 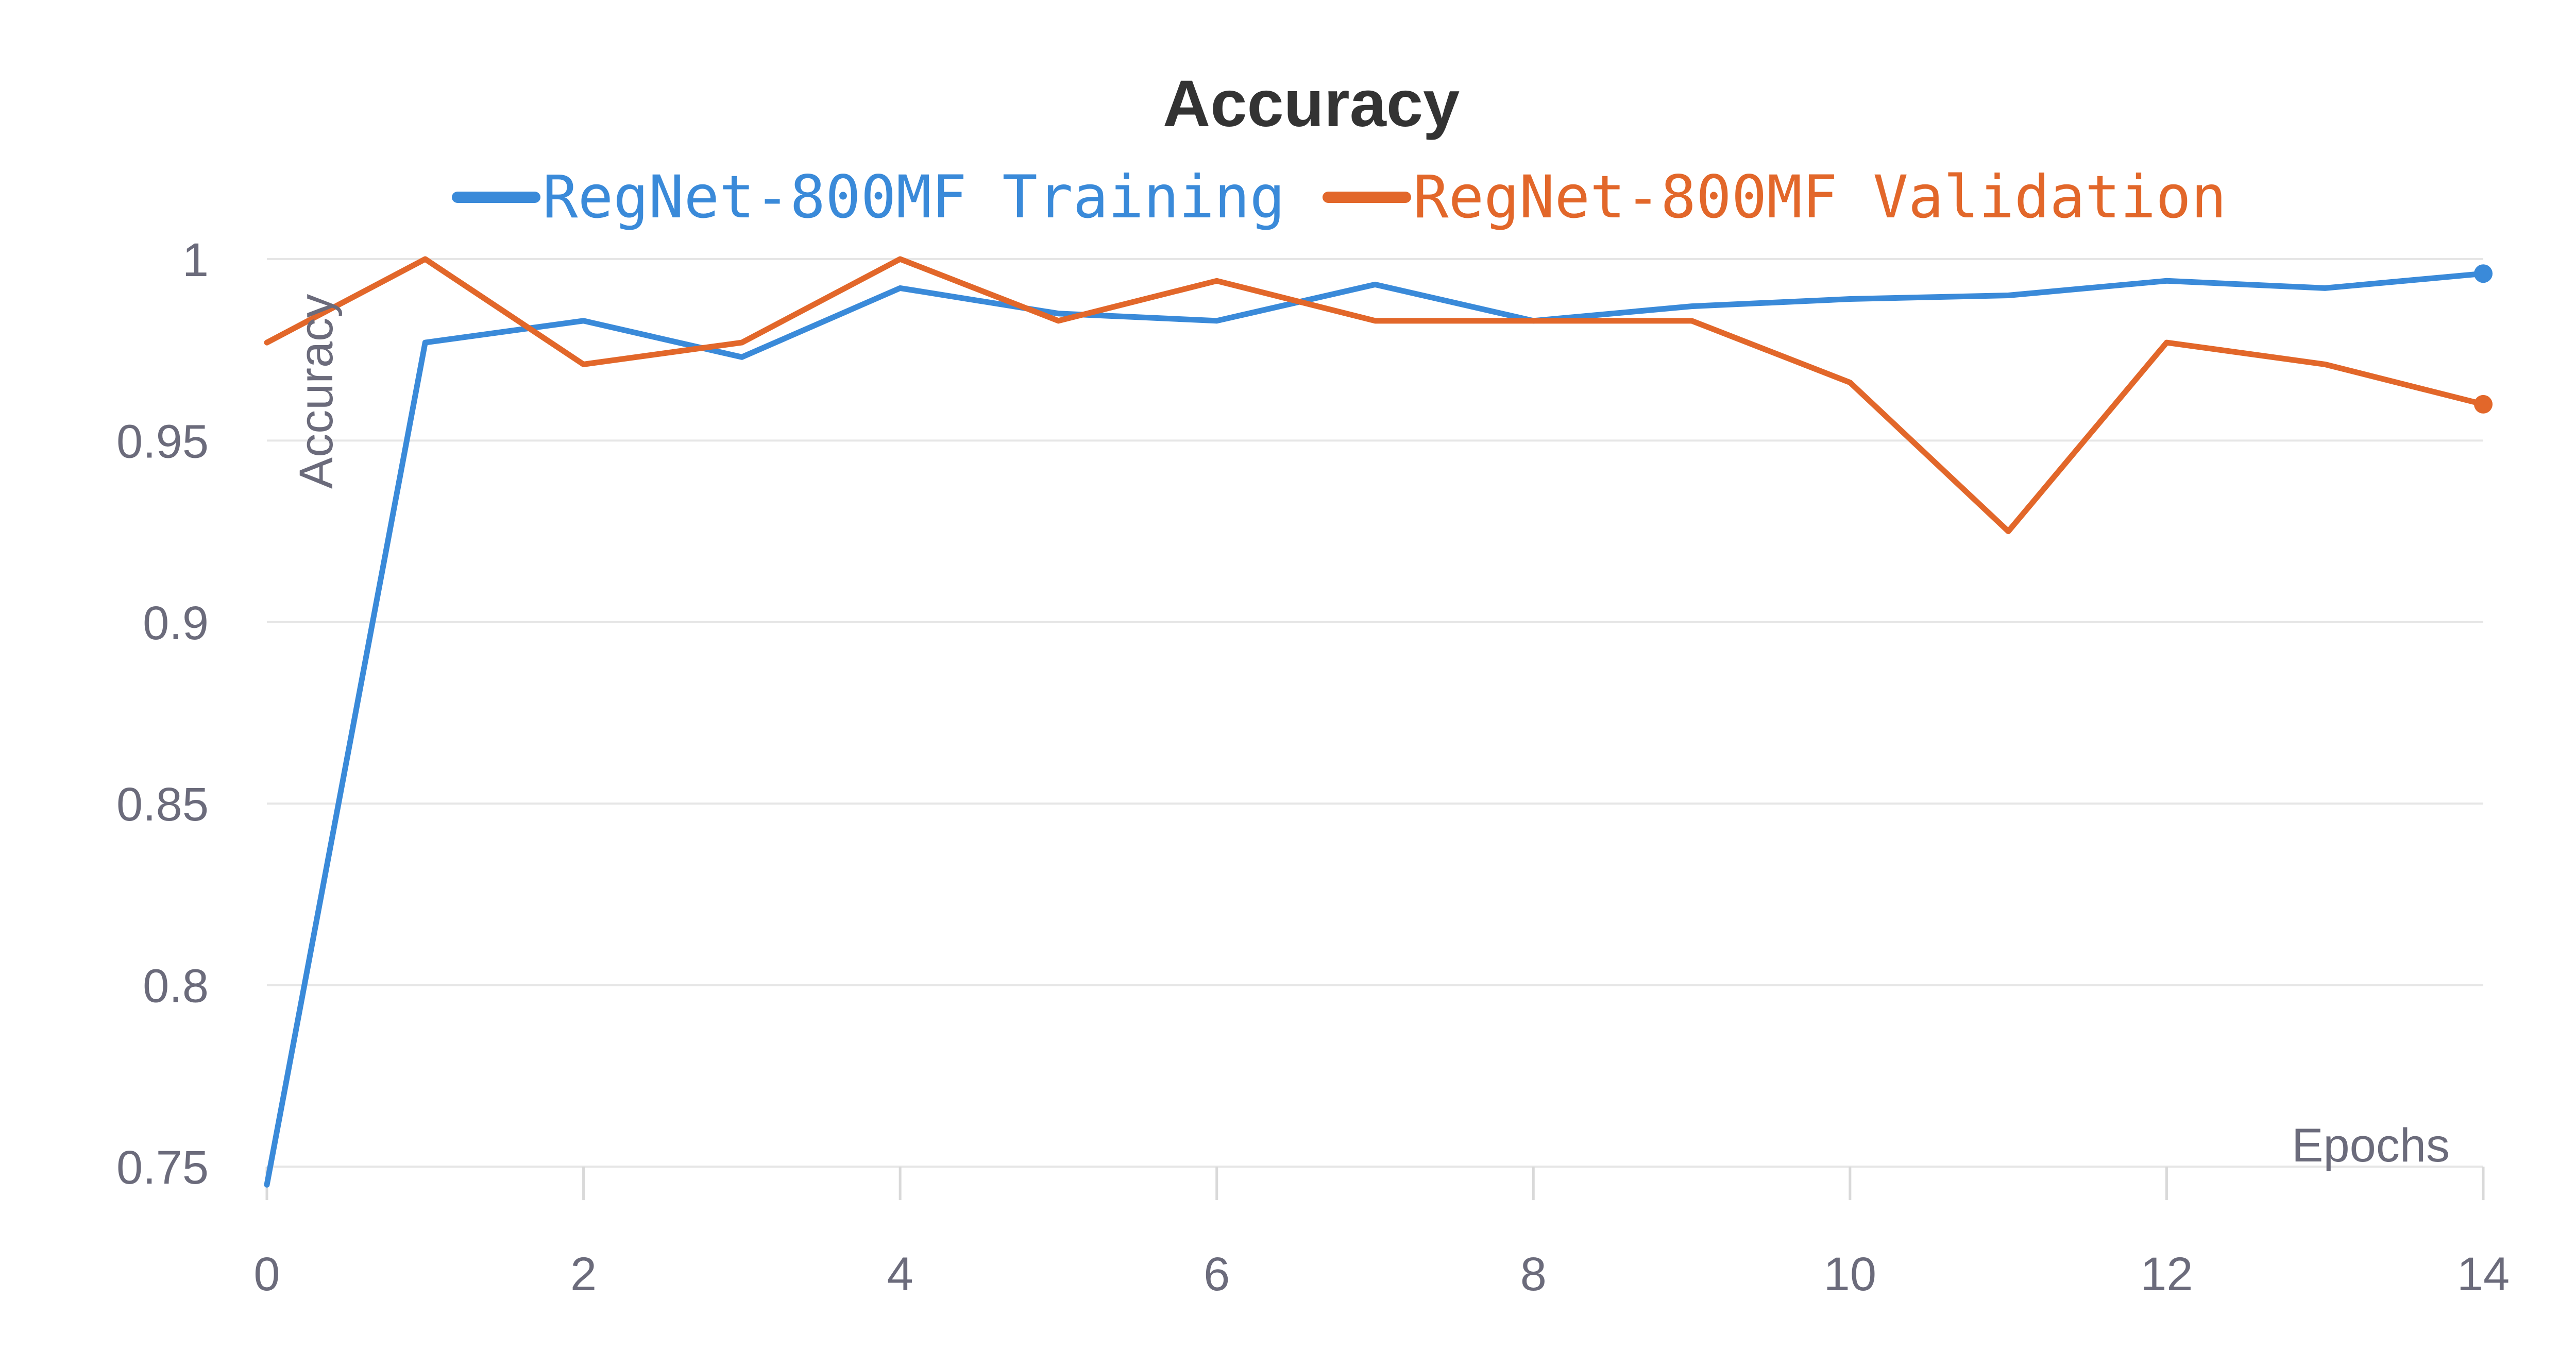 What do you see at coordinates (900, 1274) in the screenshot?
I see `x-tick-label: 4` at bounding box center [900, 1274].